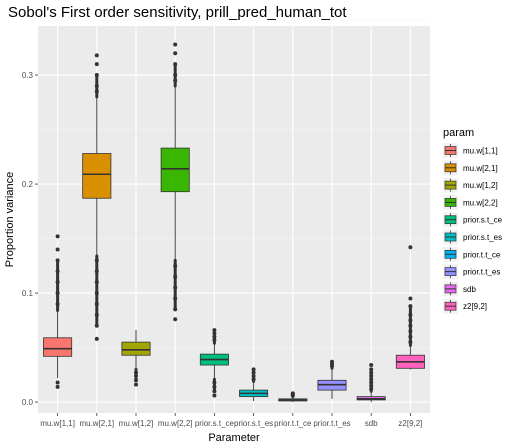 The width and height of the screenshot is (520, 448). Describe the element at coordinates (96, 423) in the screenshot. I see `x-tick-label: mu.w[2,1]` at that location.